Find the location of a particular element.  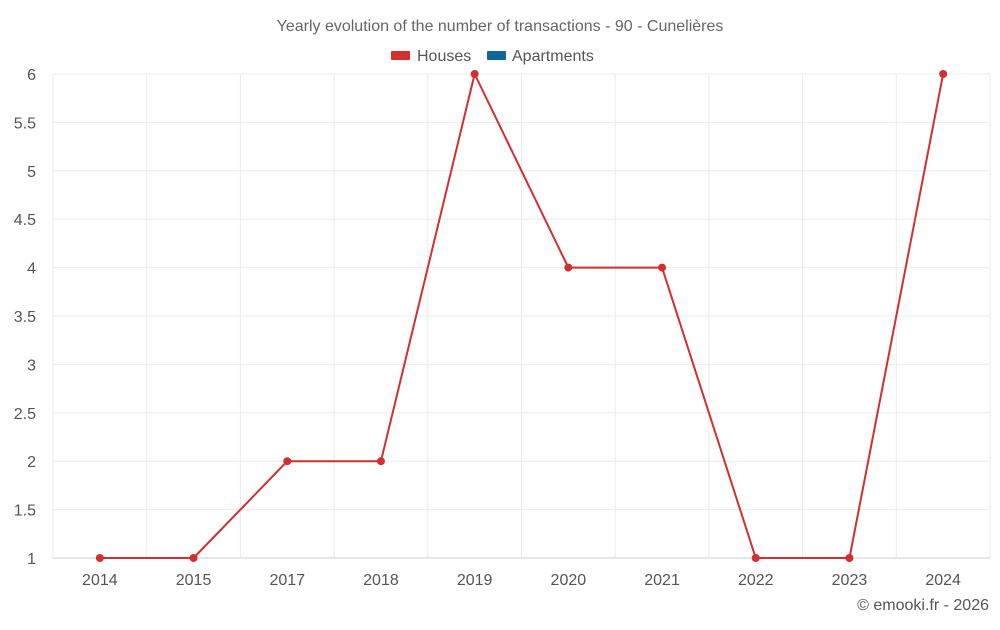

x-tick-label: 2018 is located at coordinates (381, 580).